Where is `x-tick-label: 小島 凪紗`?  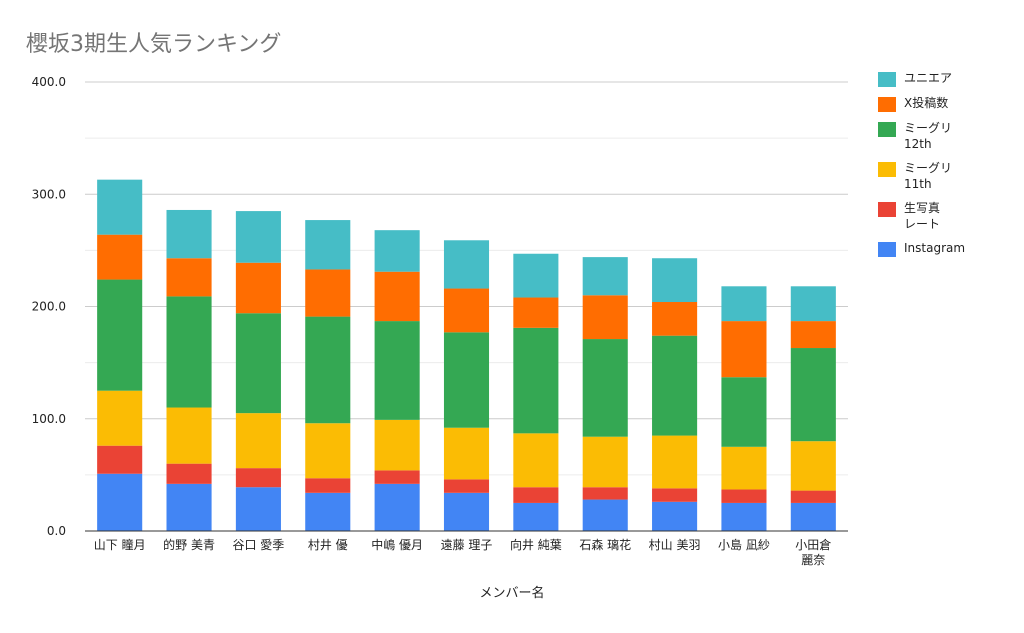
x-tick-label: 小島 凪紗 is located at coordinates (744, 544).